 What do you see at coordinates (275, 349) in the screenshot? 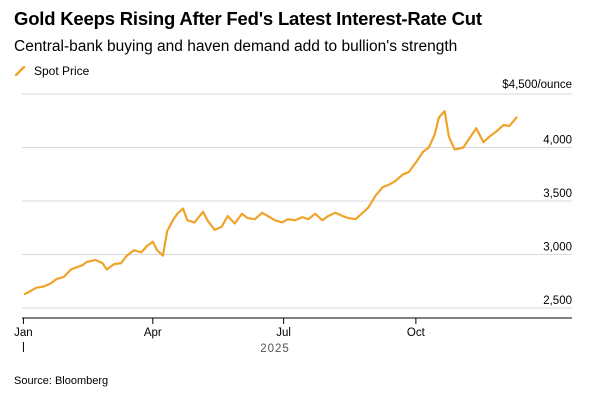
I see `x-year-label: 2025` at bounding box center [275, 349].